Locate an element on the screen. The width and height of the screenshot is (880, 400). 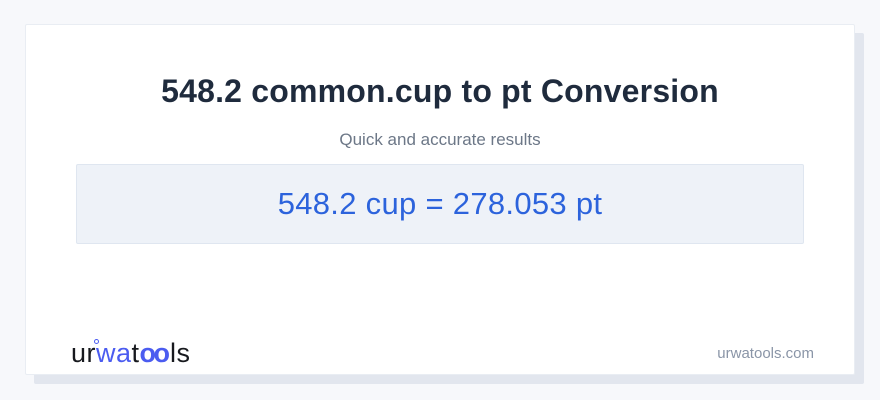
logo-segment-t: t is located at coordinates (135, 353).